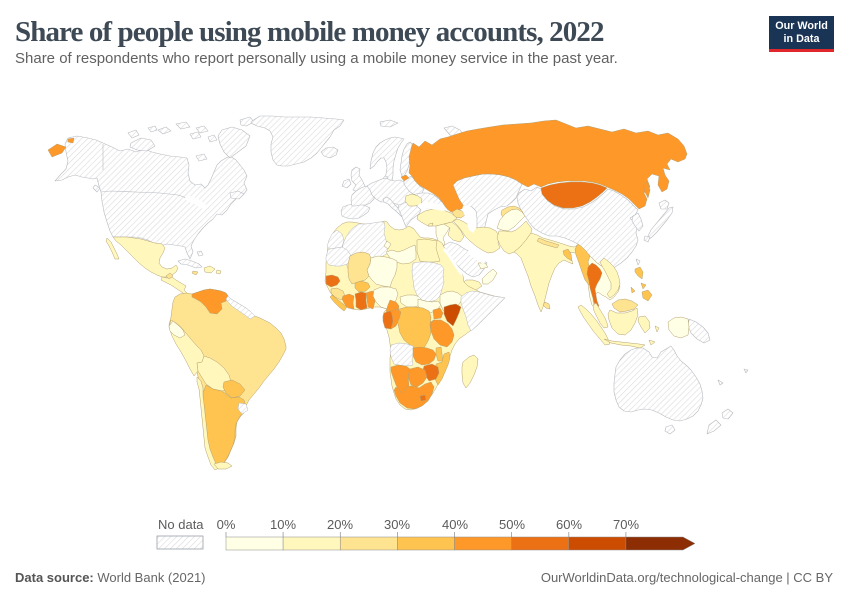 The height and width of the screenshot is (600, 850). I want to click on svg-text: 70%, so click(626, 524).